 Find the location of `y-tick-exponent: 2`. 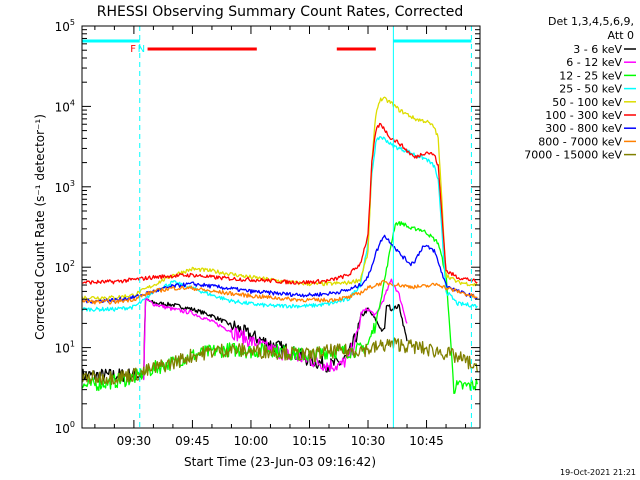

y-tick-exponent: 2 is located at coordinates (72, 263).